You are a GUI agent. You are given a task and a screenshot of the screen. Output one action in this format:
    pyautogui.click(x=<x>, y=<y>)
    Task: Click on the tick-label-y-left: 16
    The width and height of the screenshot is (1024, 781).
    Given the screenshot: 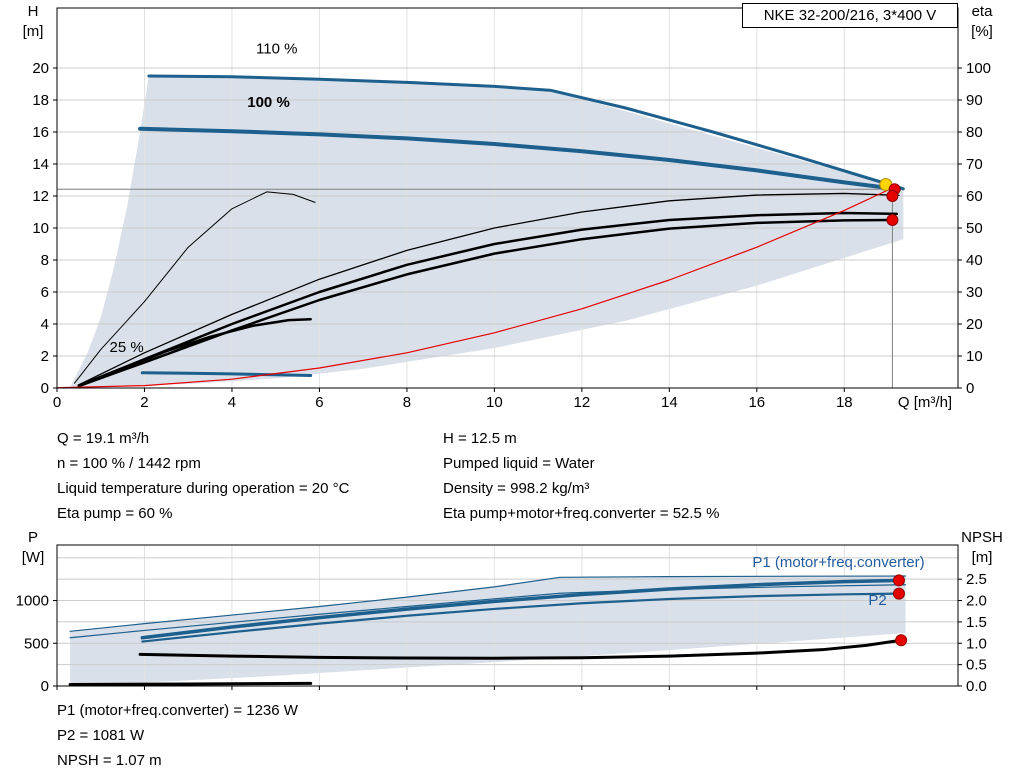 What is the action you would take?
    pyautogui.click(x=40, y=132)
    